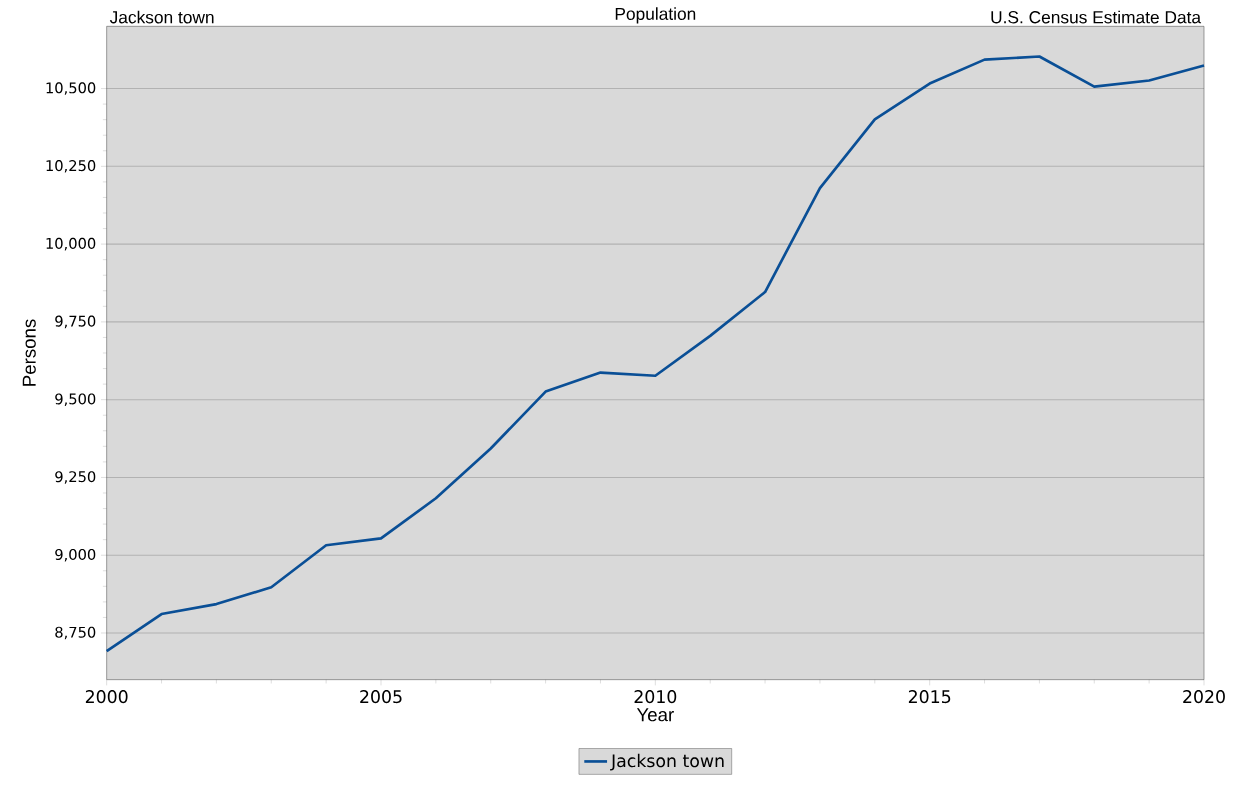 This screenshot has height=793, width=1242. Describe the element at coordinates (75, 477) in the screenshot. I see `y-tick-label: 9,250` at that location.